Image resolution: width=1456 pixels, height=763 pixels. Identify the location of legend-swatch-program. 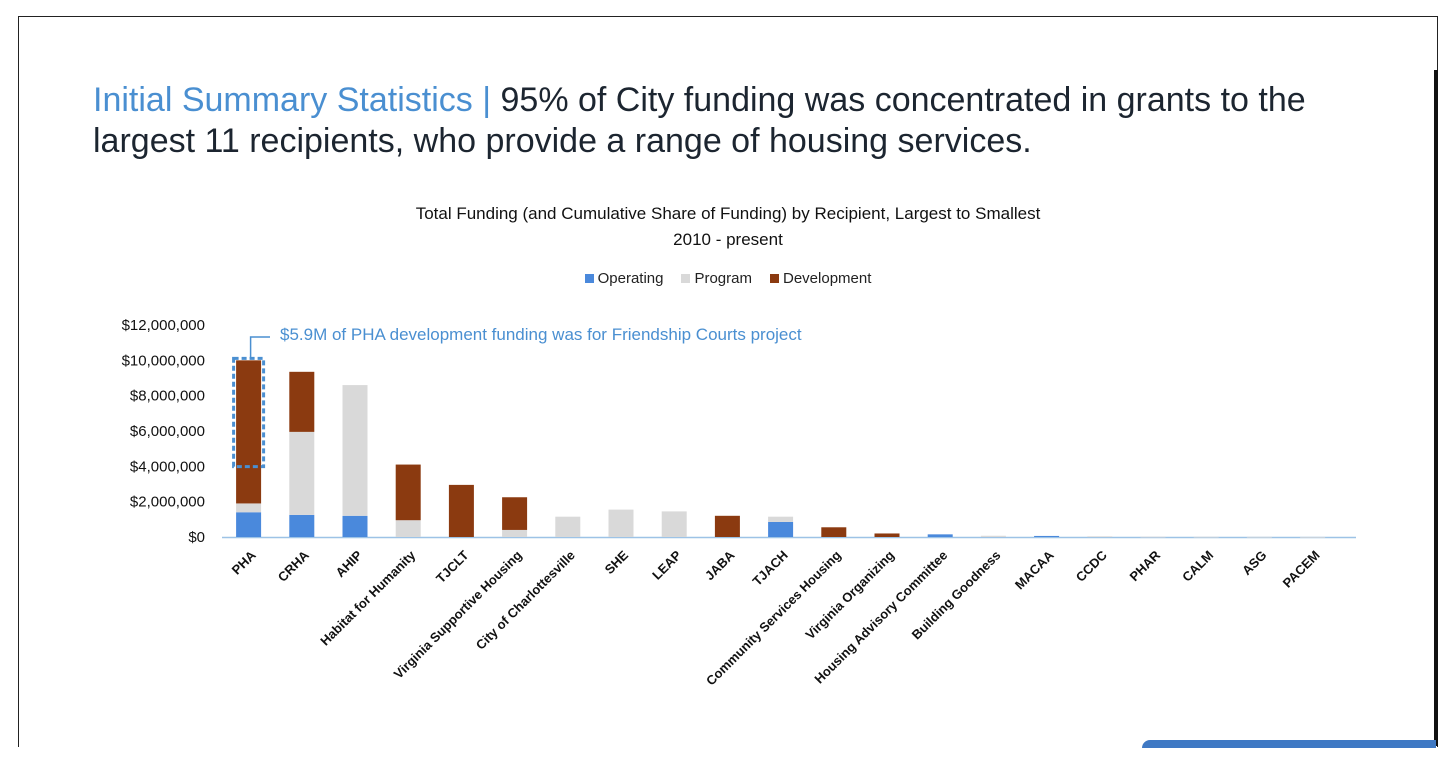
(686, 278).